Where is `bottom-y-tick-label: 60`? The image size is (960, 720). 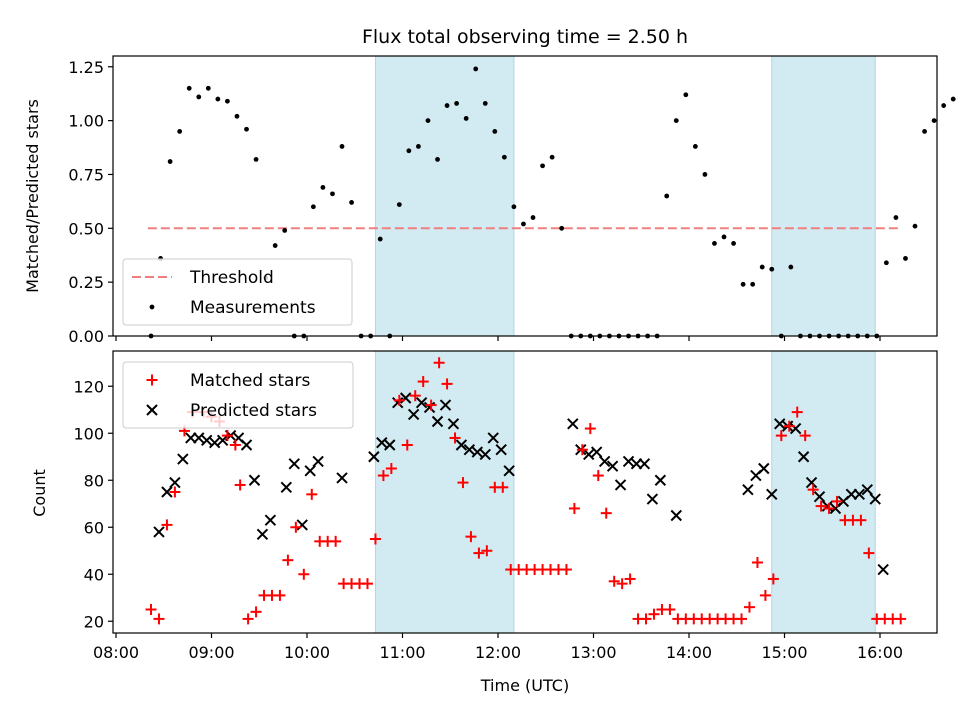 bottom-y-tick-label: 60 is located at coordinates (94, 527).